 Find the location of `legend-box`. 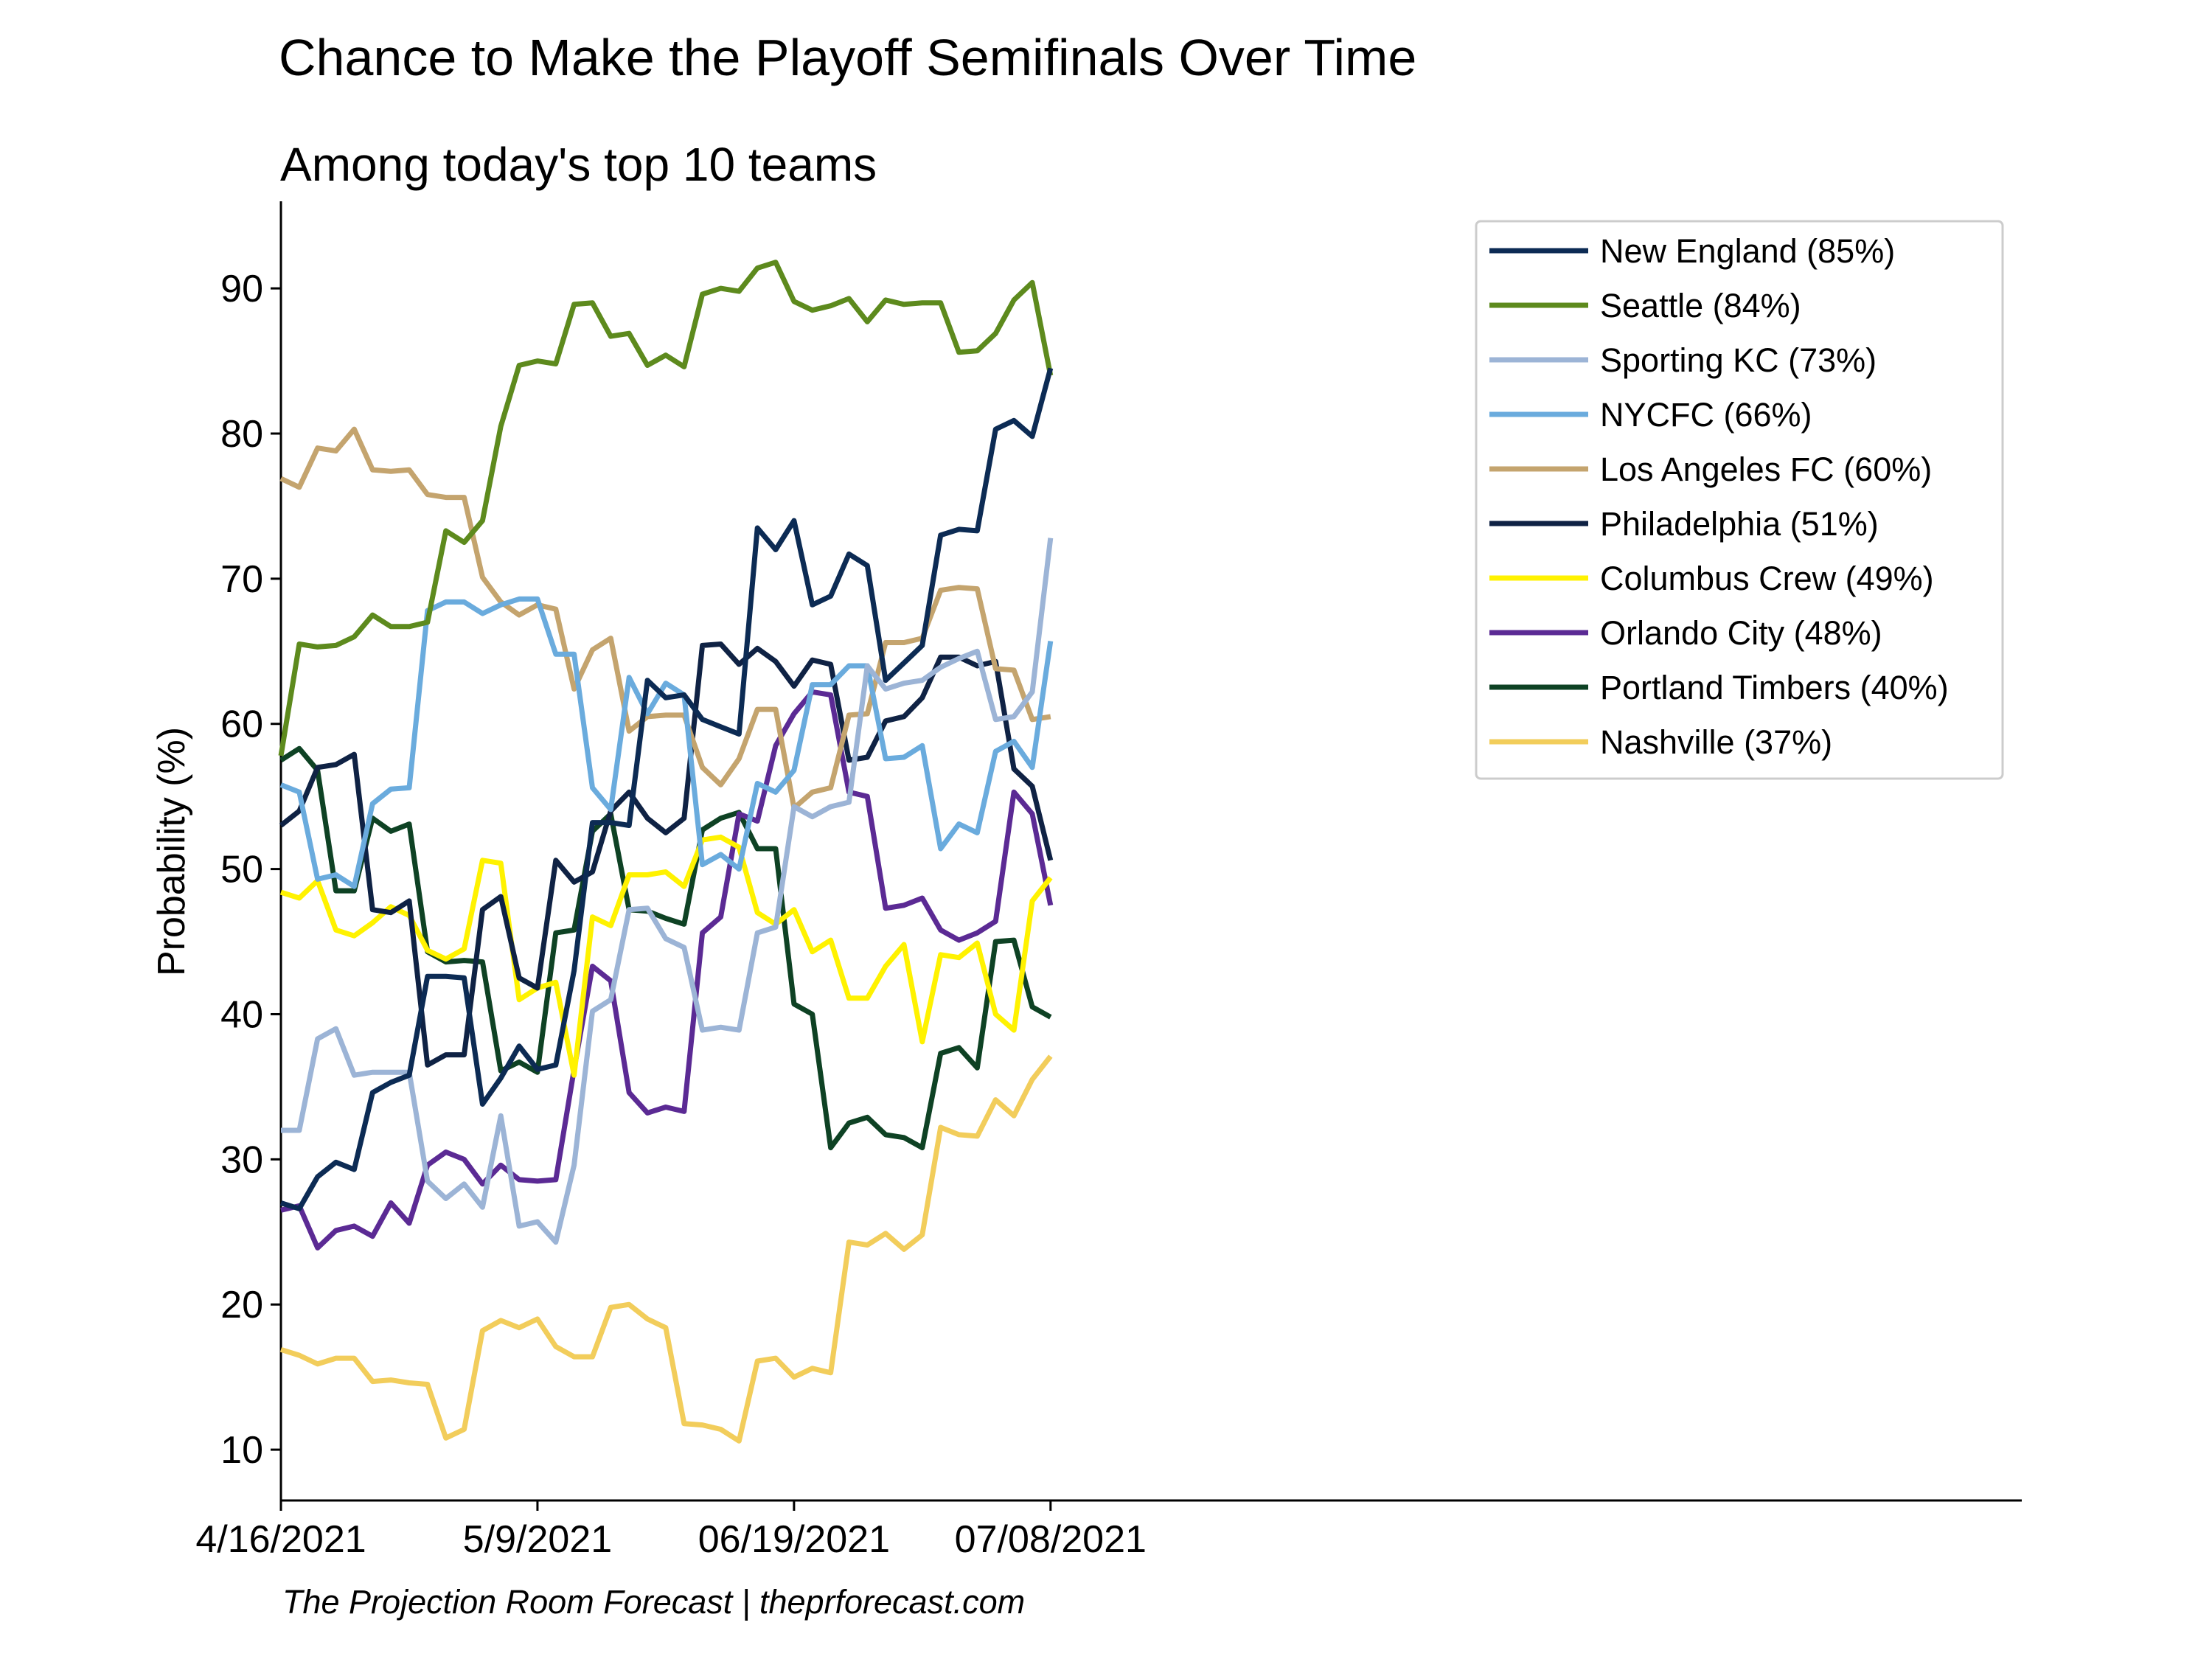

legend-box is located at coordinates (1739, 500).